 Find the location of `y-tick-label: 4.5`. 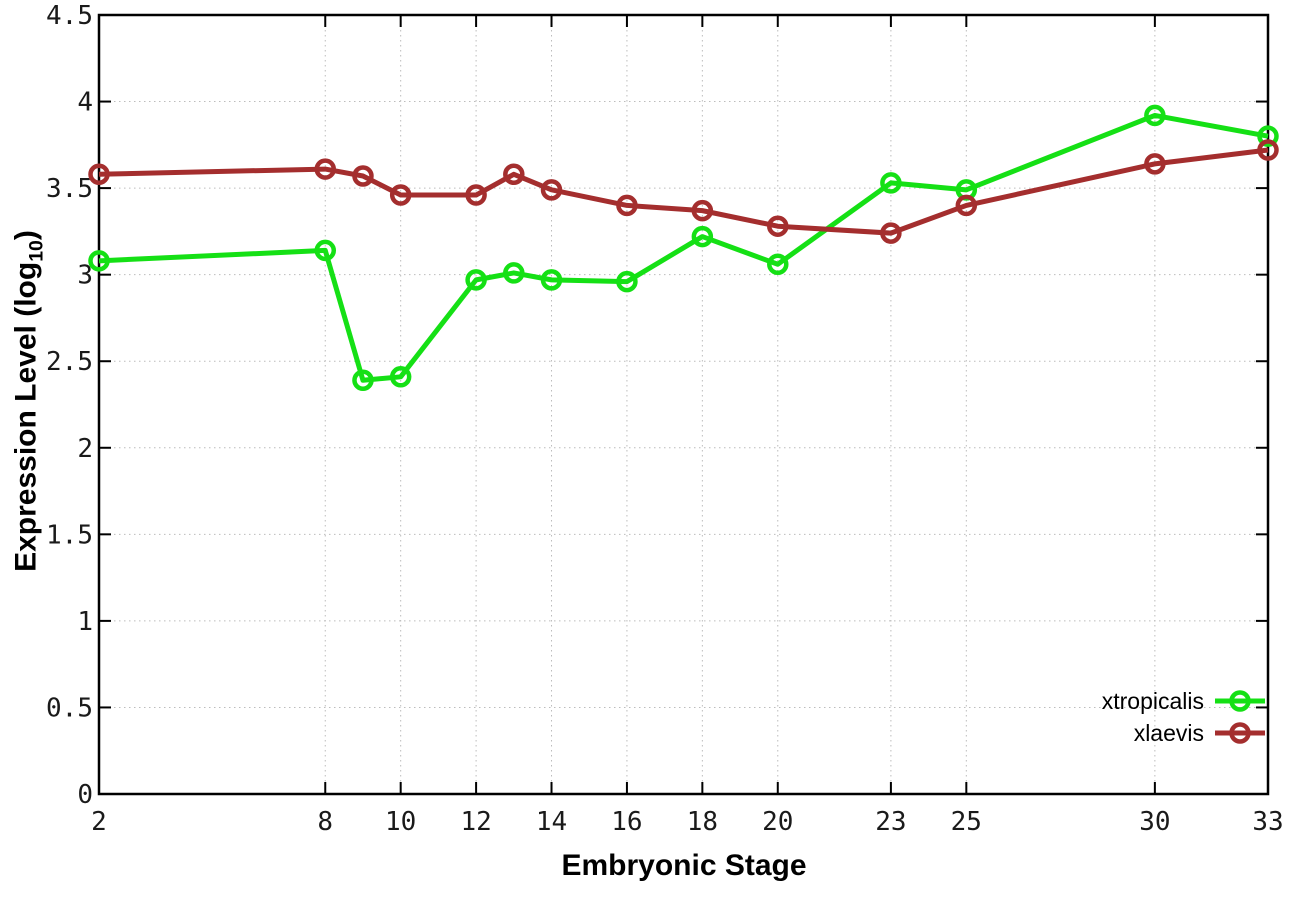

y-tick-label: 4.5 is located at coordinates (69, 16).